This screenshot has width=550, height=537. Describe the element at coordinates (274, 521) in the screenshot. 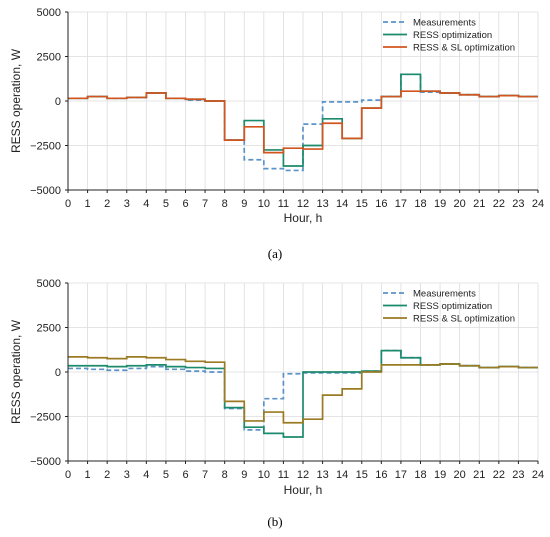

I see `figure-caption: (b)` at that location.